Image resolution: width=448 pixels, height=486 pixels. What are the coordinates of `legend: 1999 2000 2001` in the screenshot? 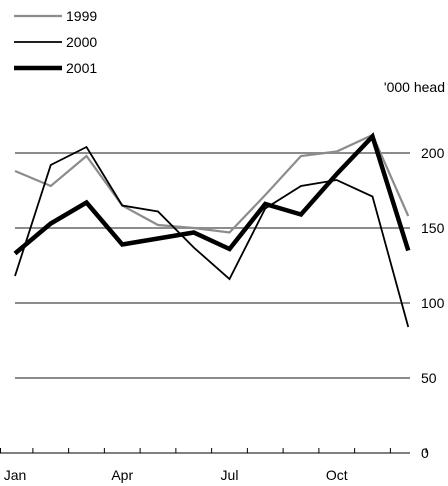 It's located at (55, 42).